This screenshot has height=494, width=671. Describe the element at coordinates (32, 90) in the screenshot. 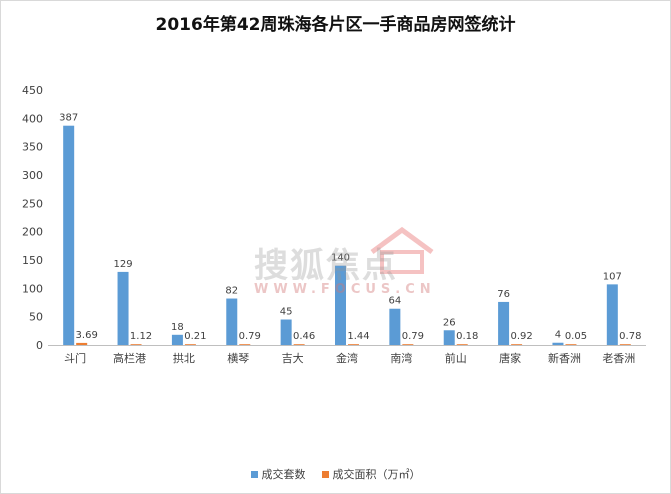

I see `y-tick-label: 450` at that location.